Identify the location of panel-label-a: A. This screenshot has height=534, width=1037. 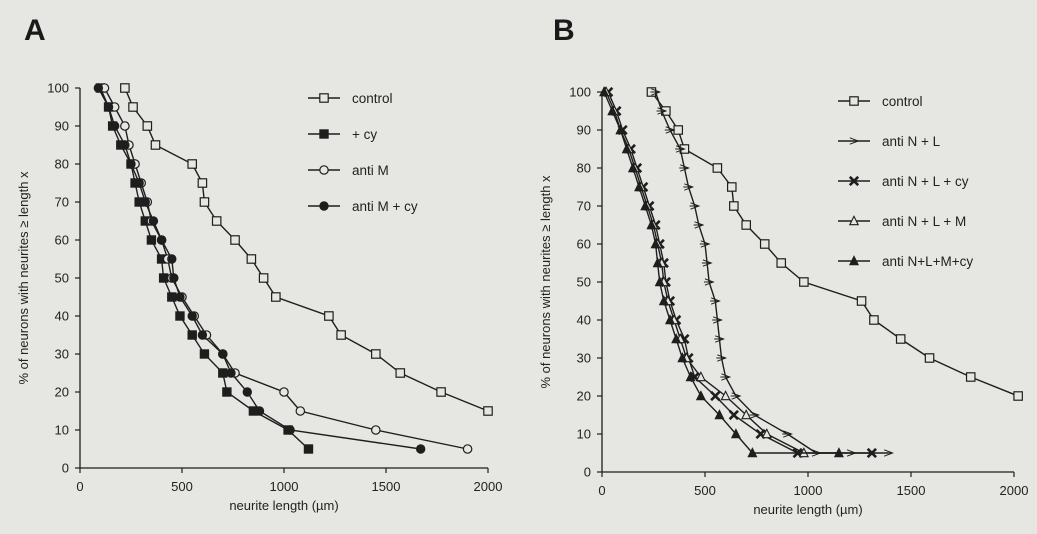
(35, 30).